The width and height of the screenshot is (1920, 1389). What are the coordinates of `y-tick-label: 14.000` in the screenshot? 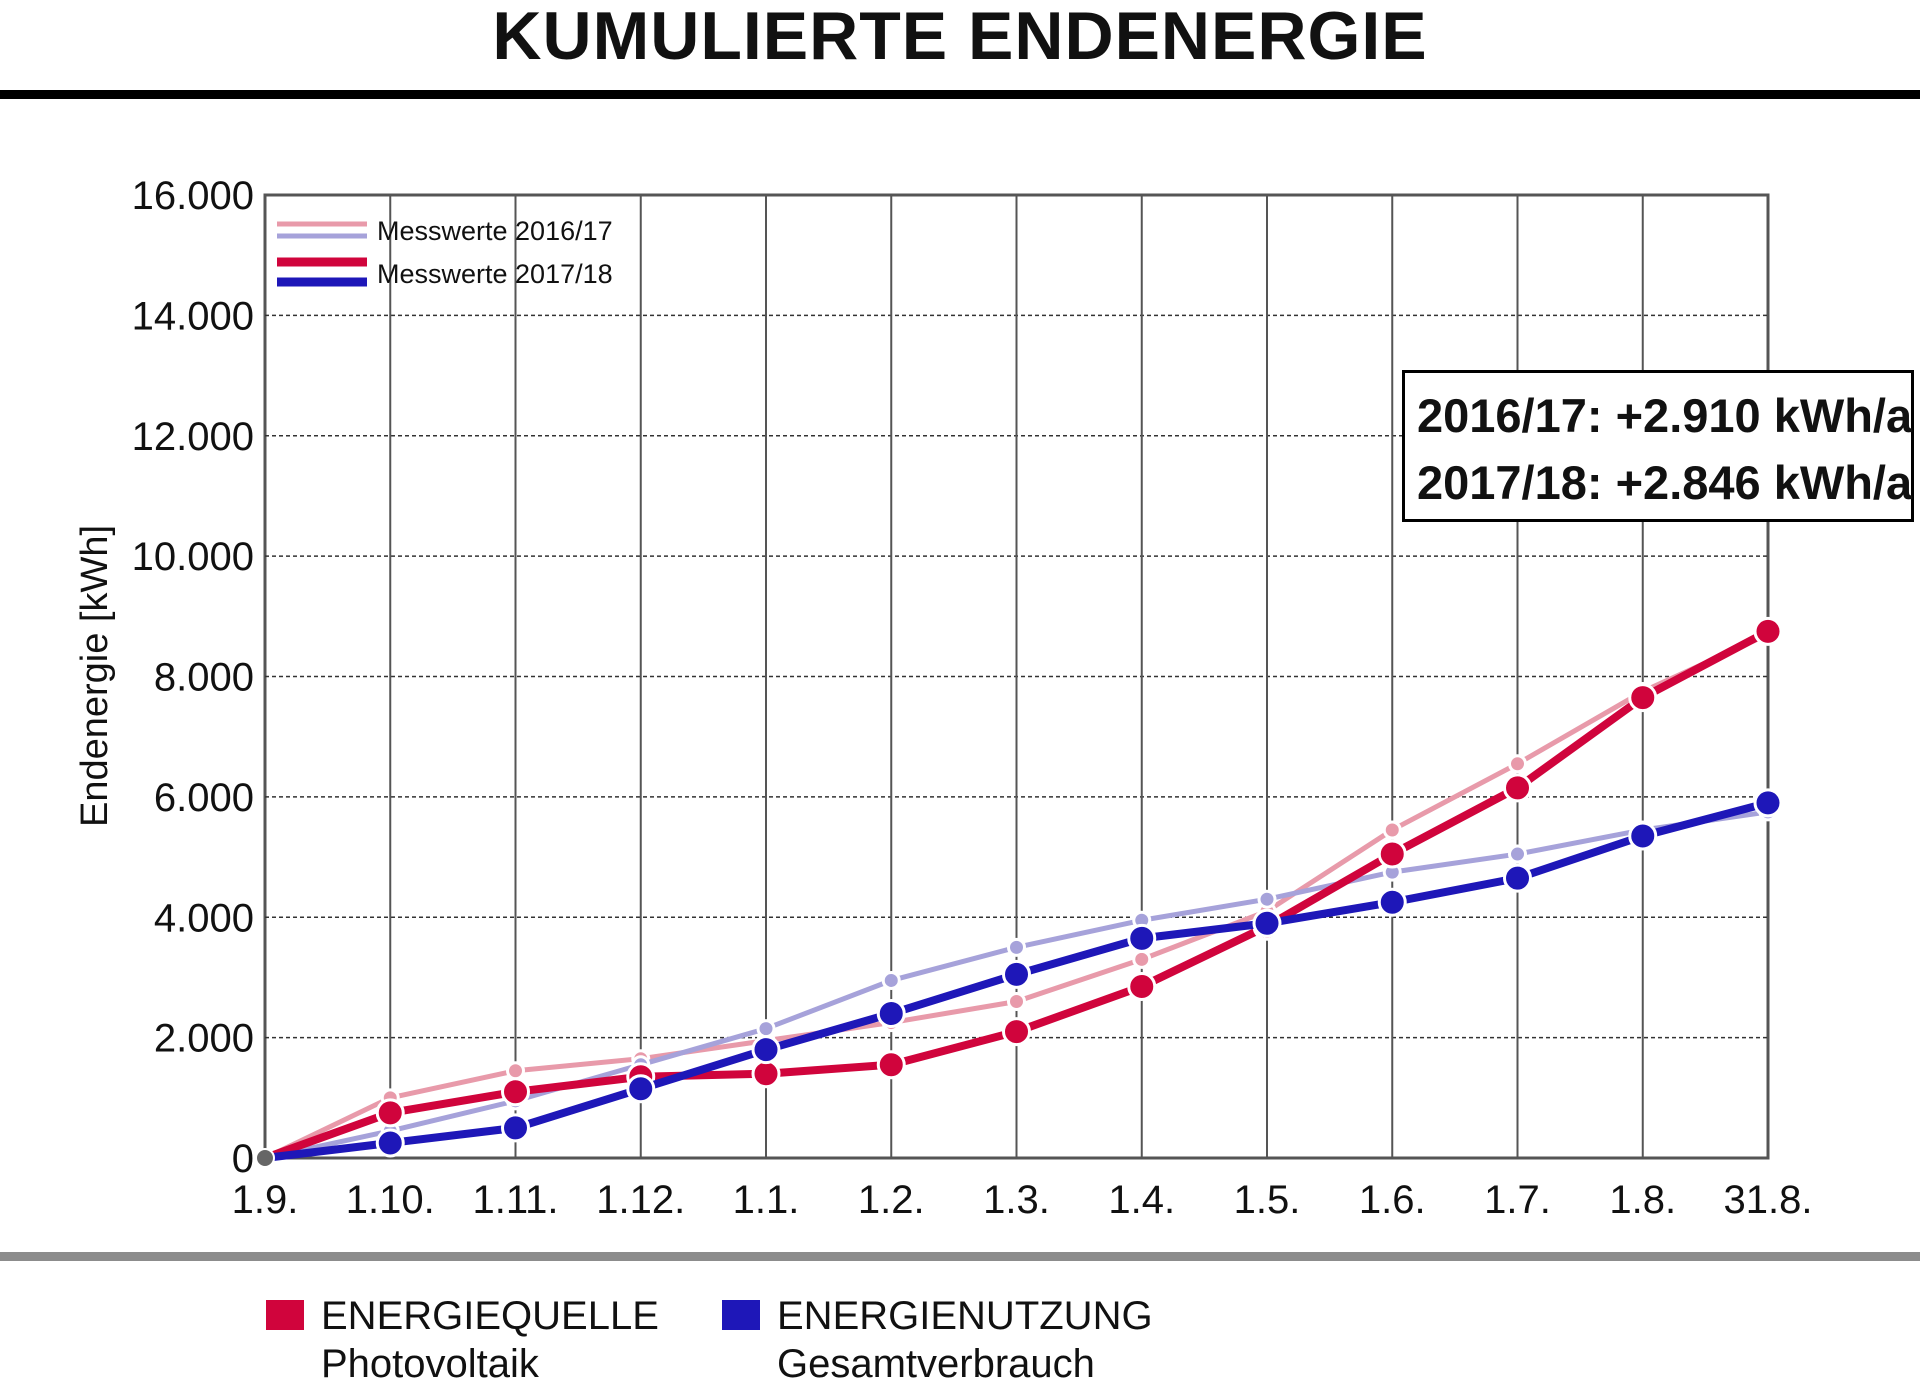 It's located at (193, 316).